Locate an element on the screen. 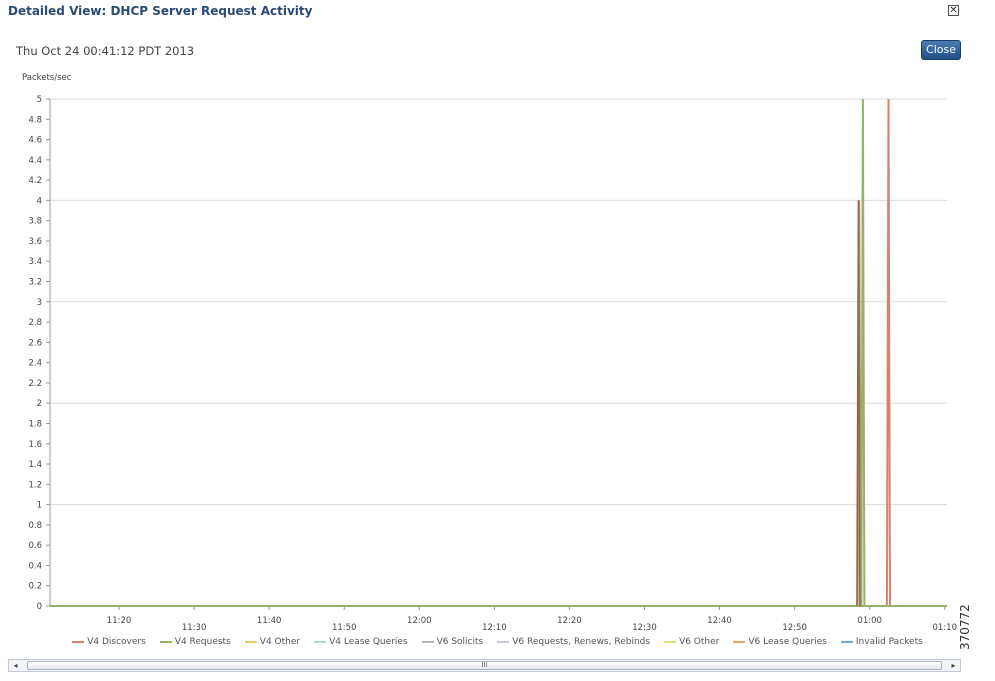  legend-item: V4 Lease Queries is located at coordinates (361, 642).